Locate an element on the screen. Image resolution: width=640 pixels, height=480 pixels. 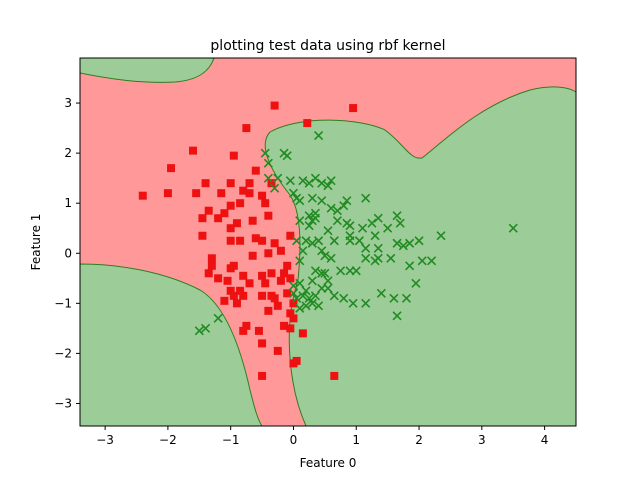
y-tick-label-6: 3 is located at coordinates (68, 103).